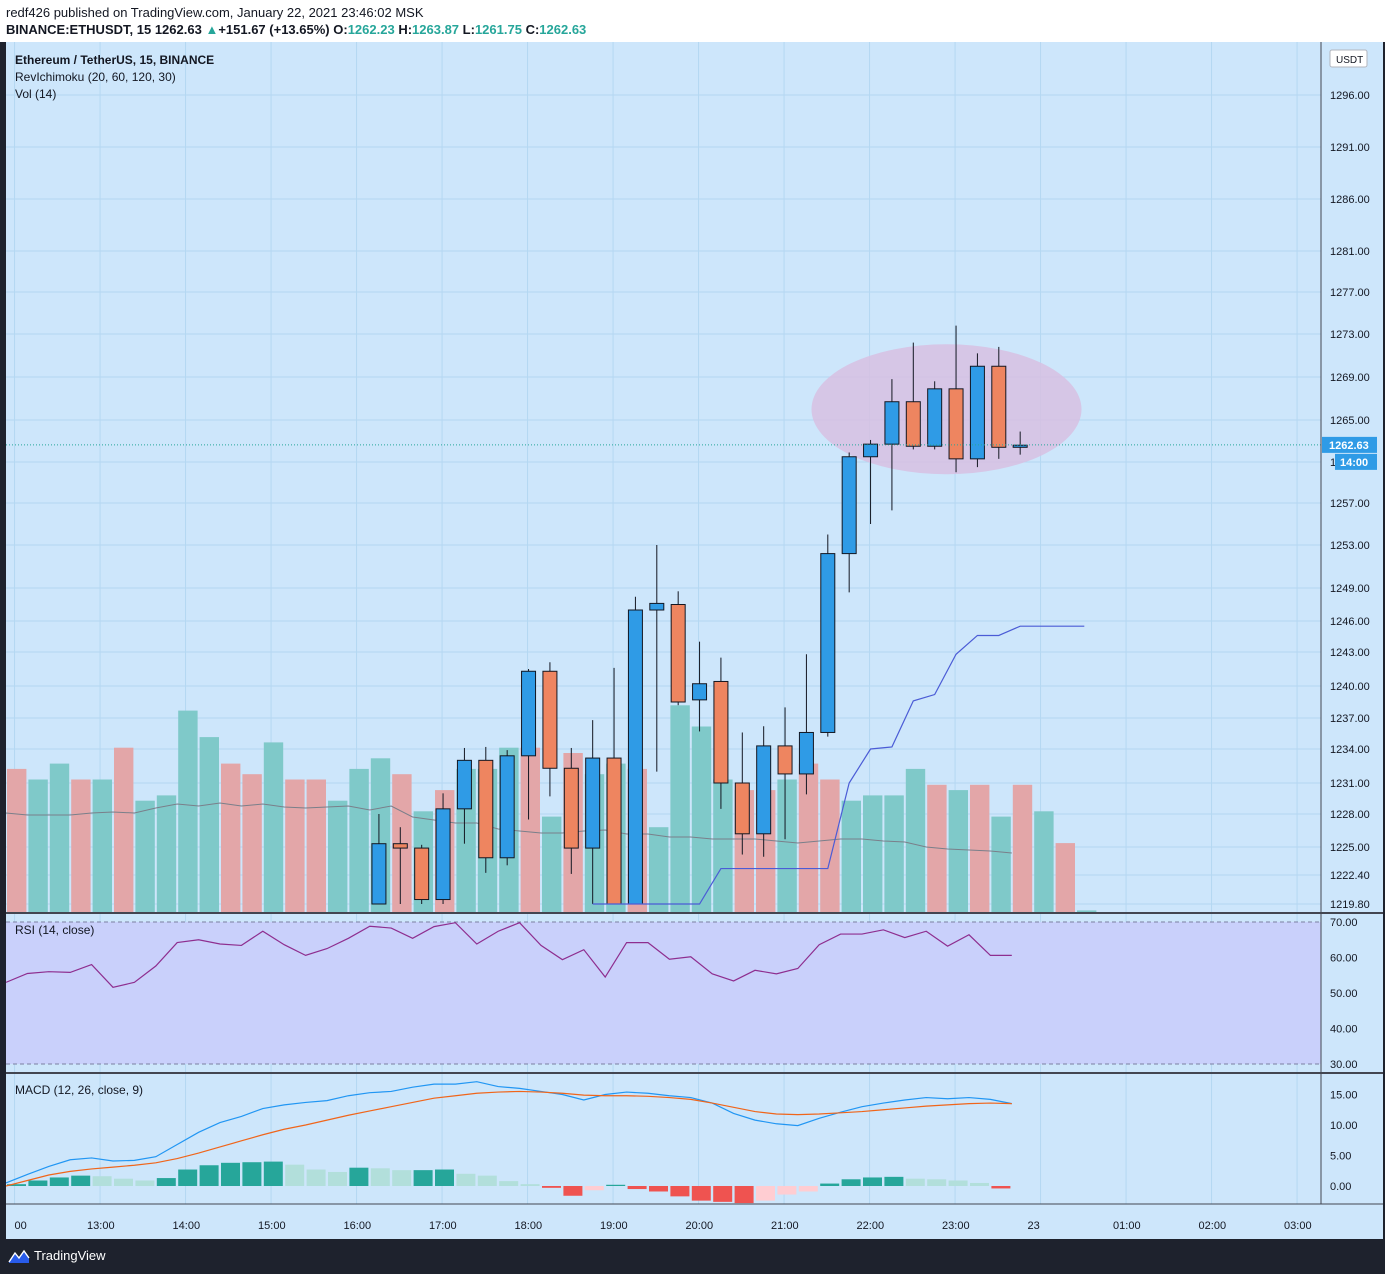 The height and width of the screenshot is (1274, 1385). What do you see at coordinates (1344, 1096) in the screenshot?
I see `macd-tick-label: 15.00` at bounding box center [1344, 1096].